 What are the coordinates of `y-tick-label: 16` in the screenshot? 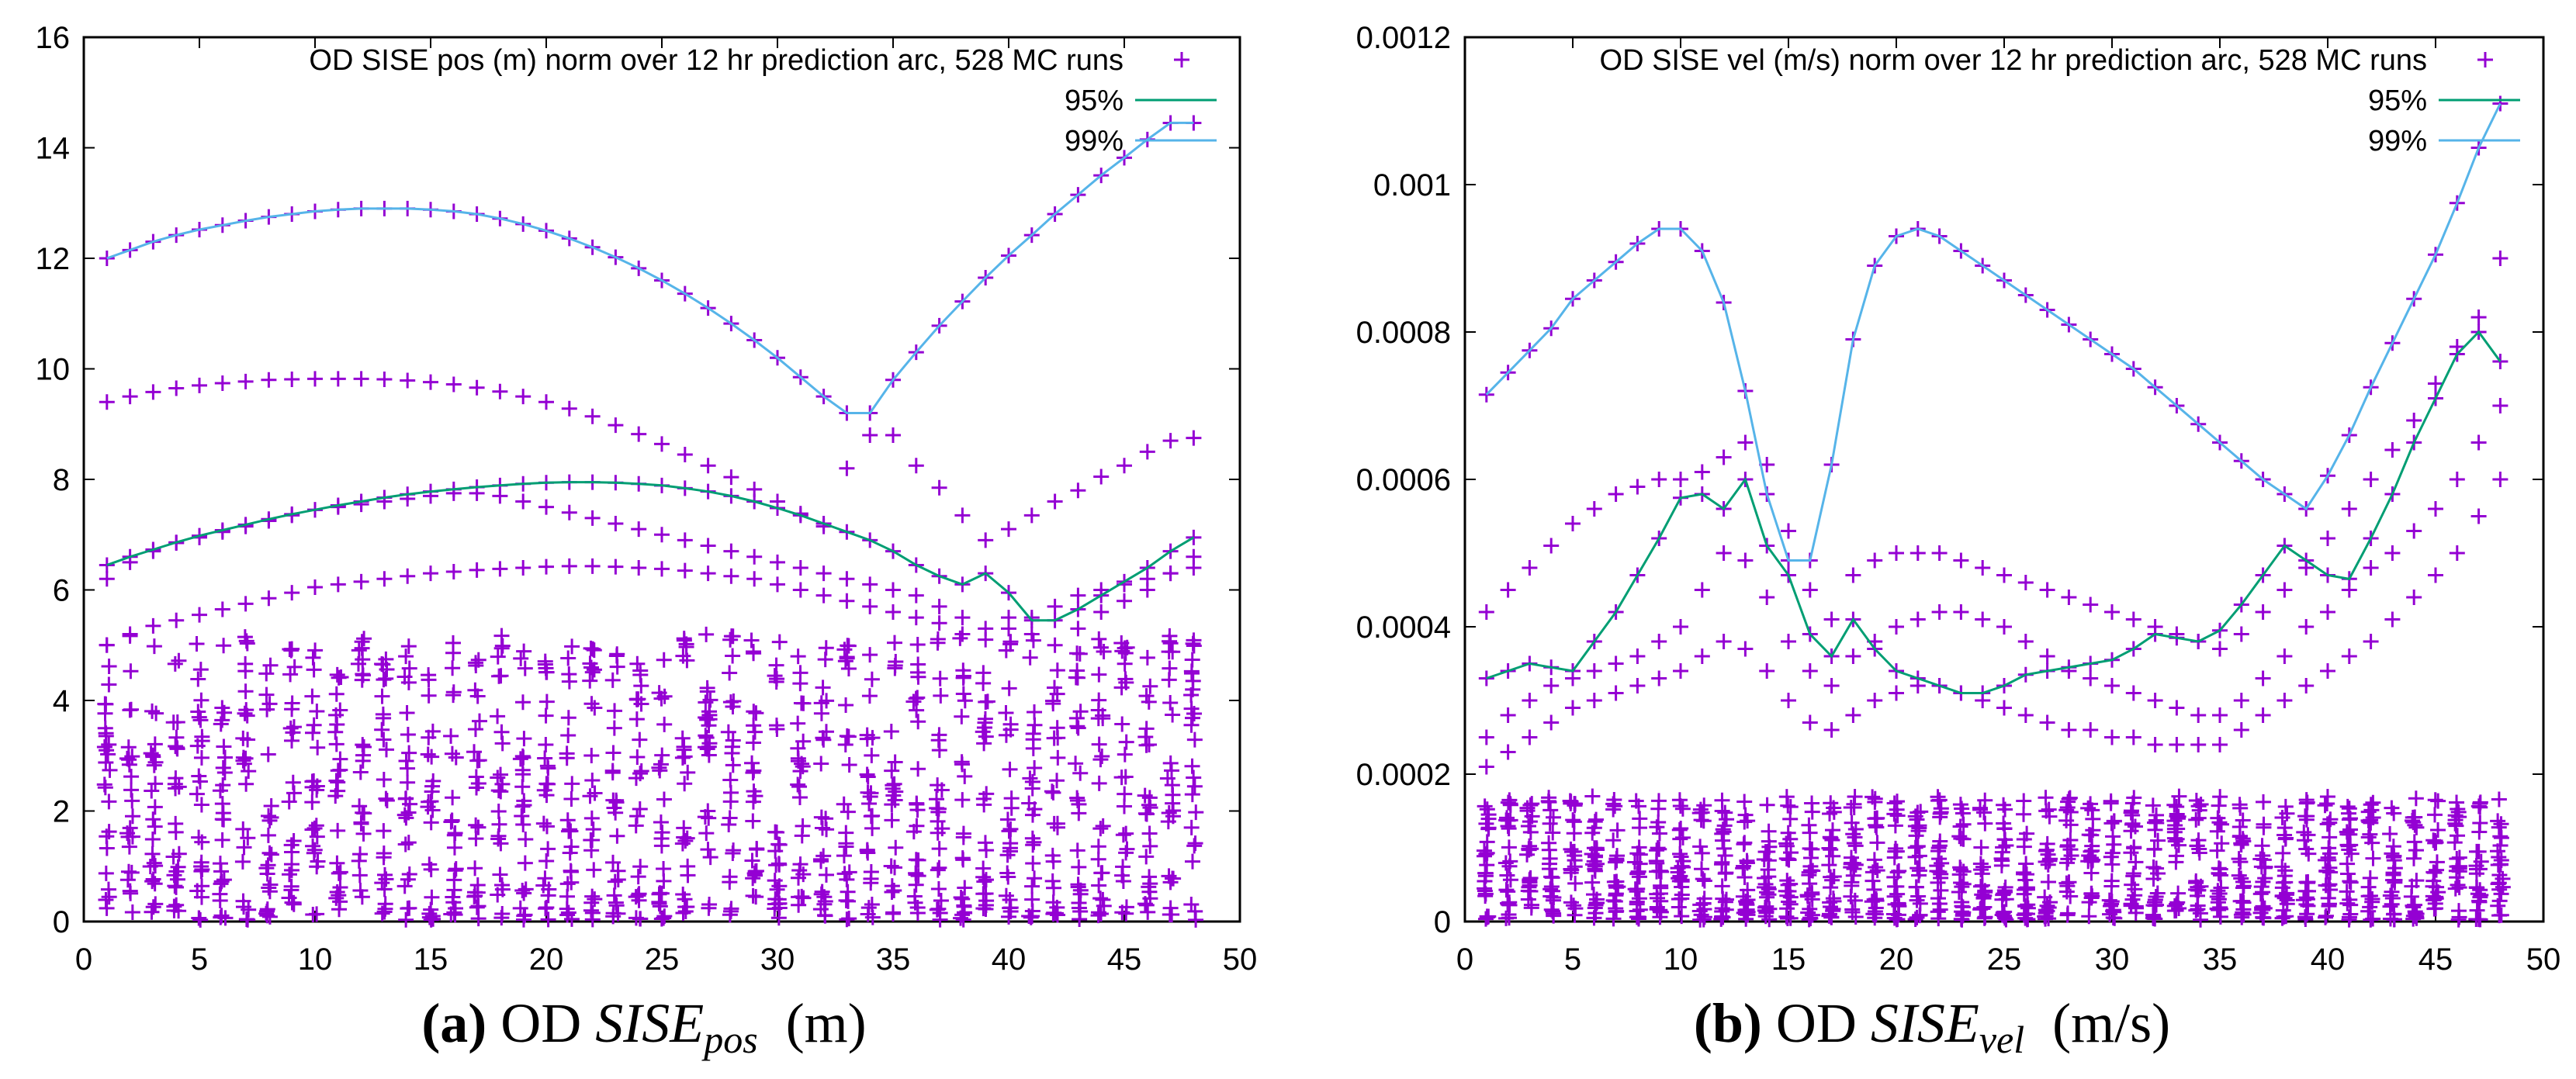 It's located at (53, 38).